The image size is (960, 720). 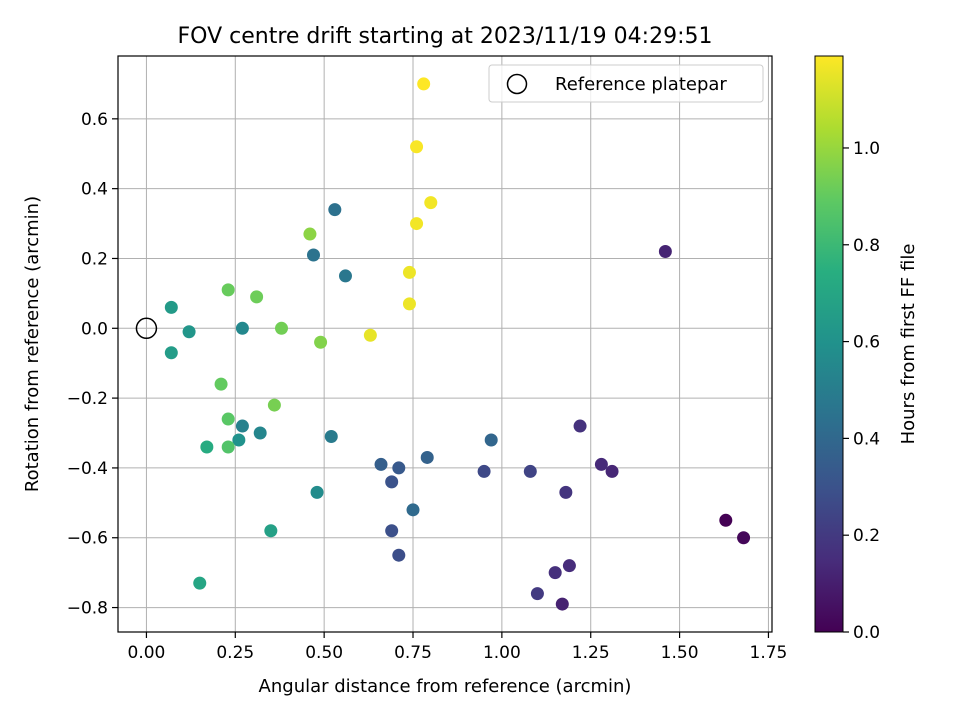 I want to click on x-tick-label: 1.50, so click(x=680, y=653).